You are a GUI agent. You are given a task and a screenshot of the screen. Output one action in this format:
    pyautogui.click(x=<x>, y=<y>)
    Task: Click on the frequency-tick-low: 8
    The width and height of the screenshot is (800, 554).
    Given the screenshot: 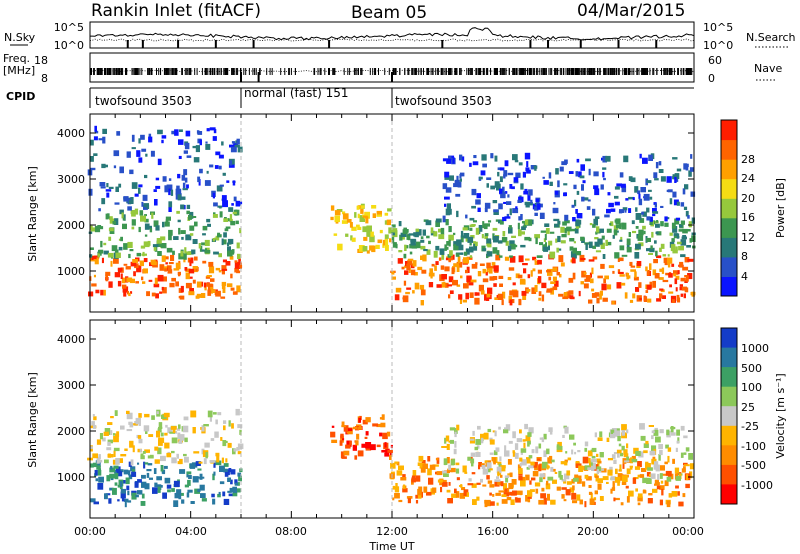 What is the action you would take?
    pyautogui.click(x=44, y=78)
    